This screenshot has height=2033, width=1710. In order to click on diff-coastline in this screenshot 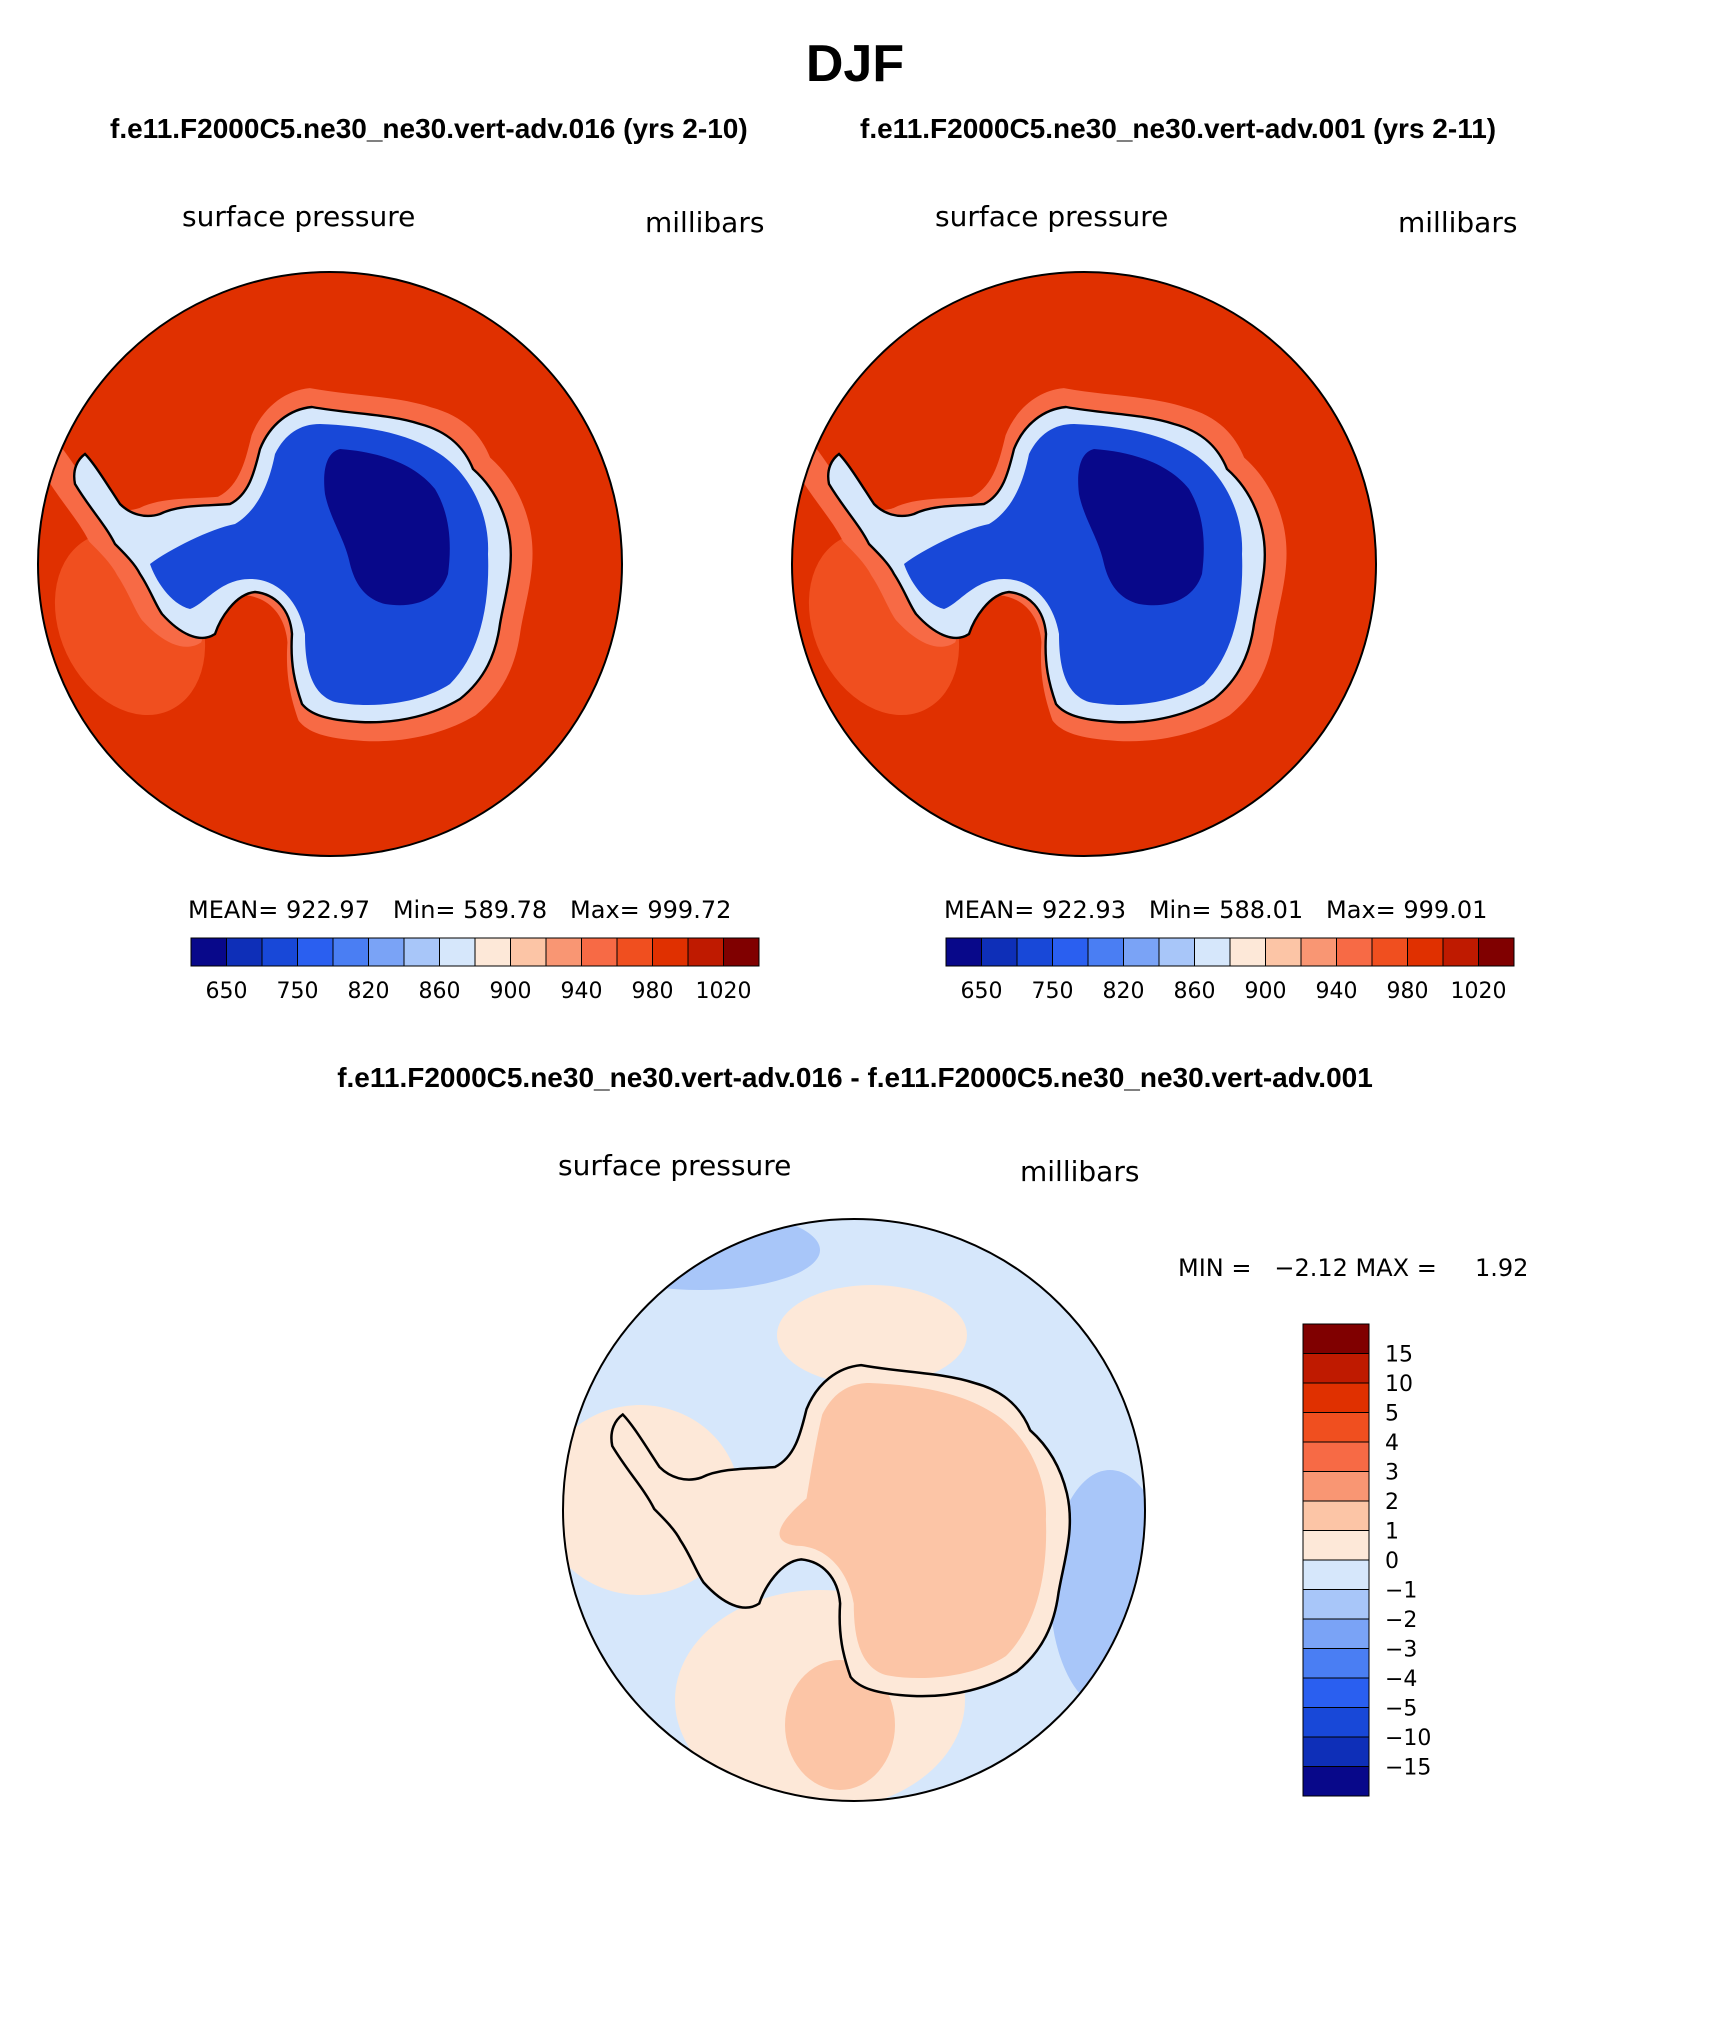, I will do `click(841, 1530)`.